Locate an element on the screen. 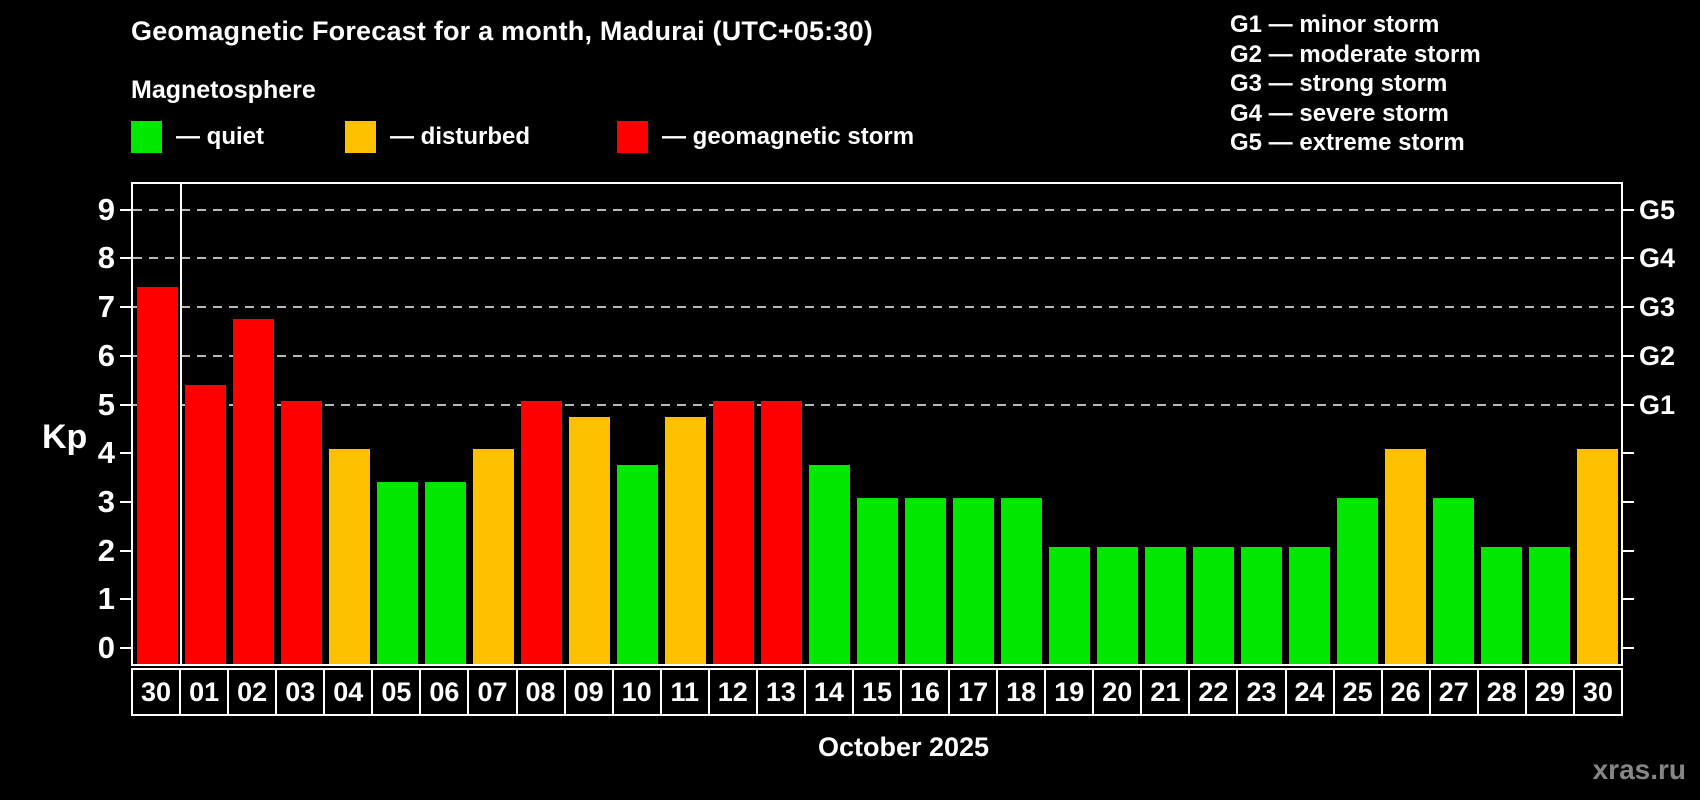 This screenshot has width=1700, height=800. day-label-box-17: 17 is located at coordinates (973, 692).